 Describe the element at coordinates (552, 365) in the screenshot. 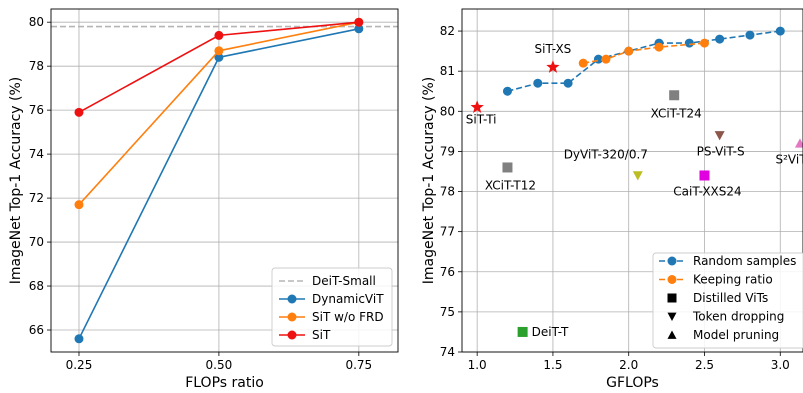

I see `x-tick-label: 1.5` at that location.